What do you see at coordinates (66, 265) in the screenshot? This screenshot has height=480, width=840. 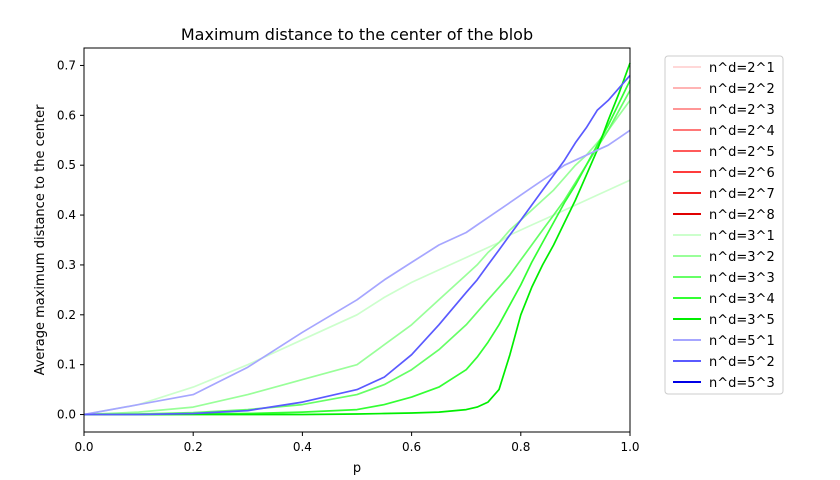 I see `y-tick-label: 0.3` at bounding box center [66, 265].